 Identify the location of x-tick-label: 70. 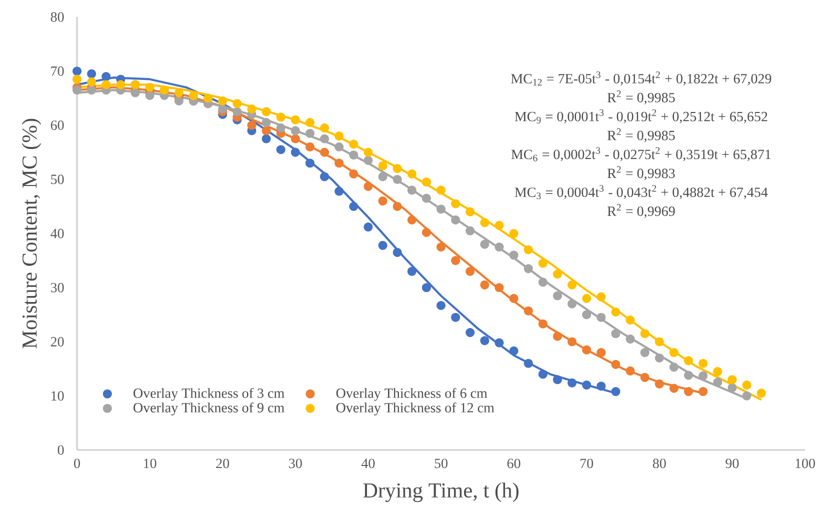
(587, 463).